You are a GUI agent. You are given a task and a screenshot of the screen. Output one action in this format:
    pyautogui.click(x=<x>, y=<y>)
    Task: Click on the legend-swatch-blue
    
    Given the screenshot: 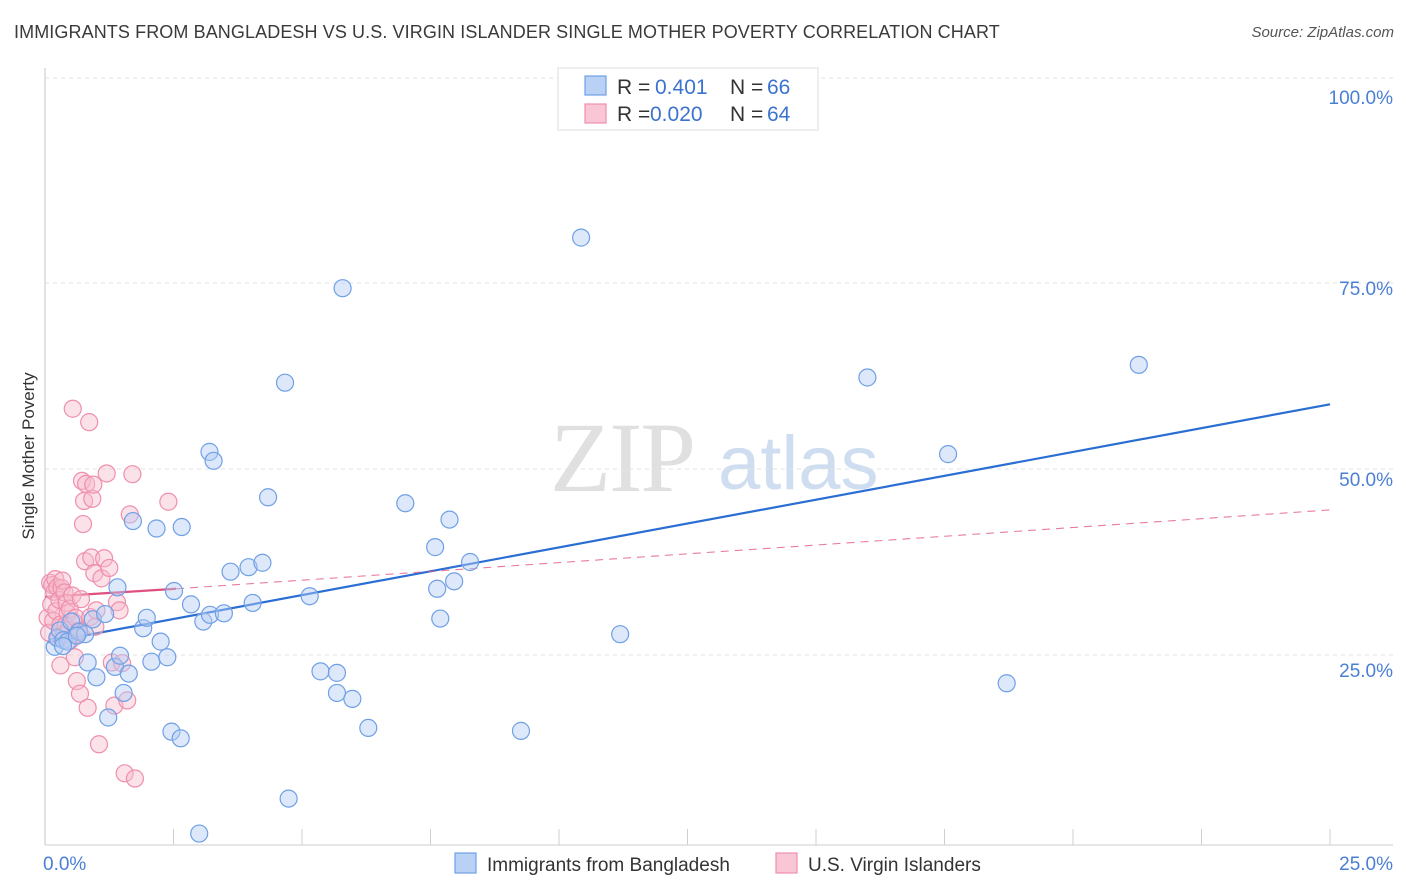 What is the action you would take?
    pyautogui.click(x=595, y=85)
    